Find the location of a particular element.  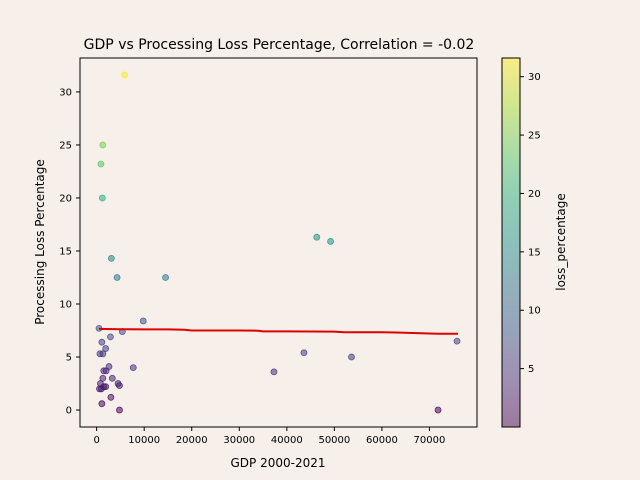

x-tick-label: 50000 is located at coordinates (334, 440).